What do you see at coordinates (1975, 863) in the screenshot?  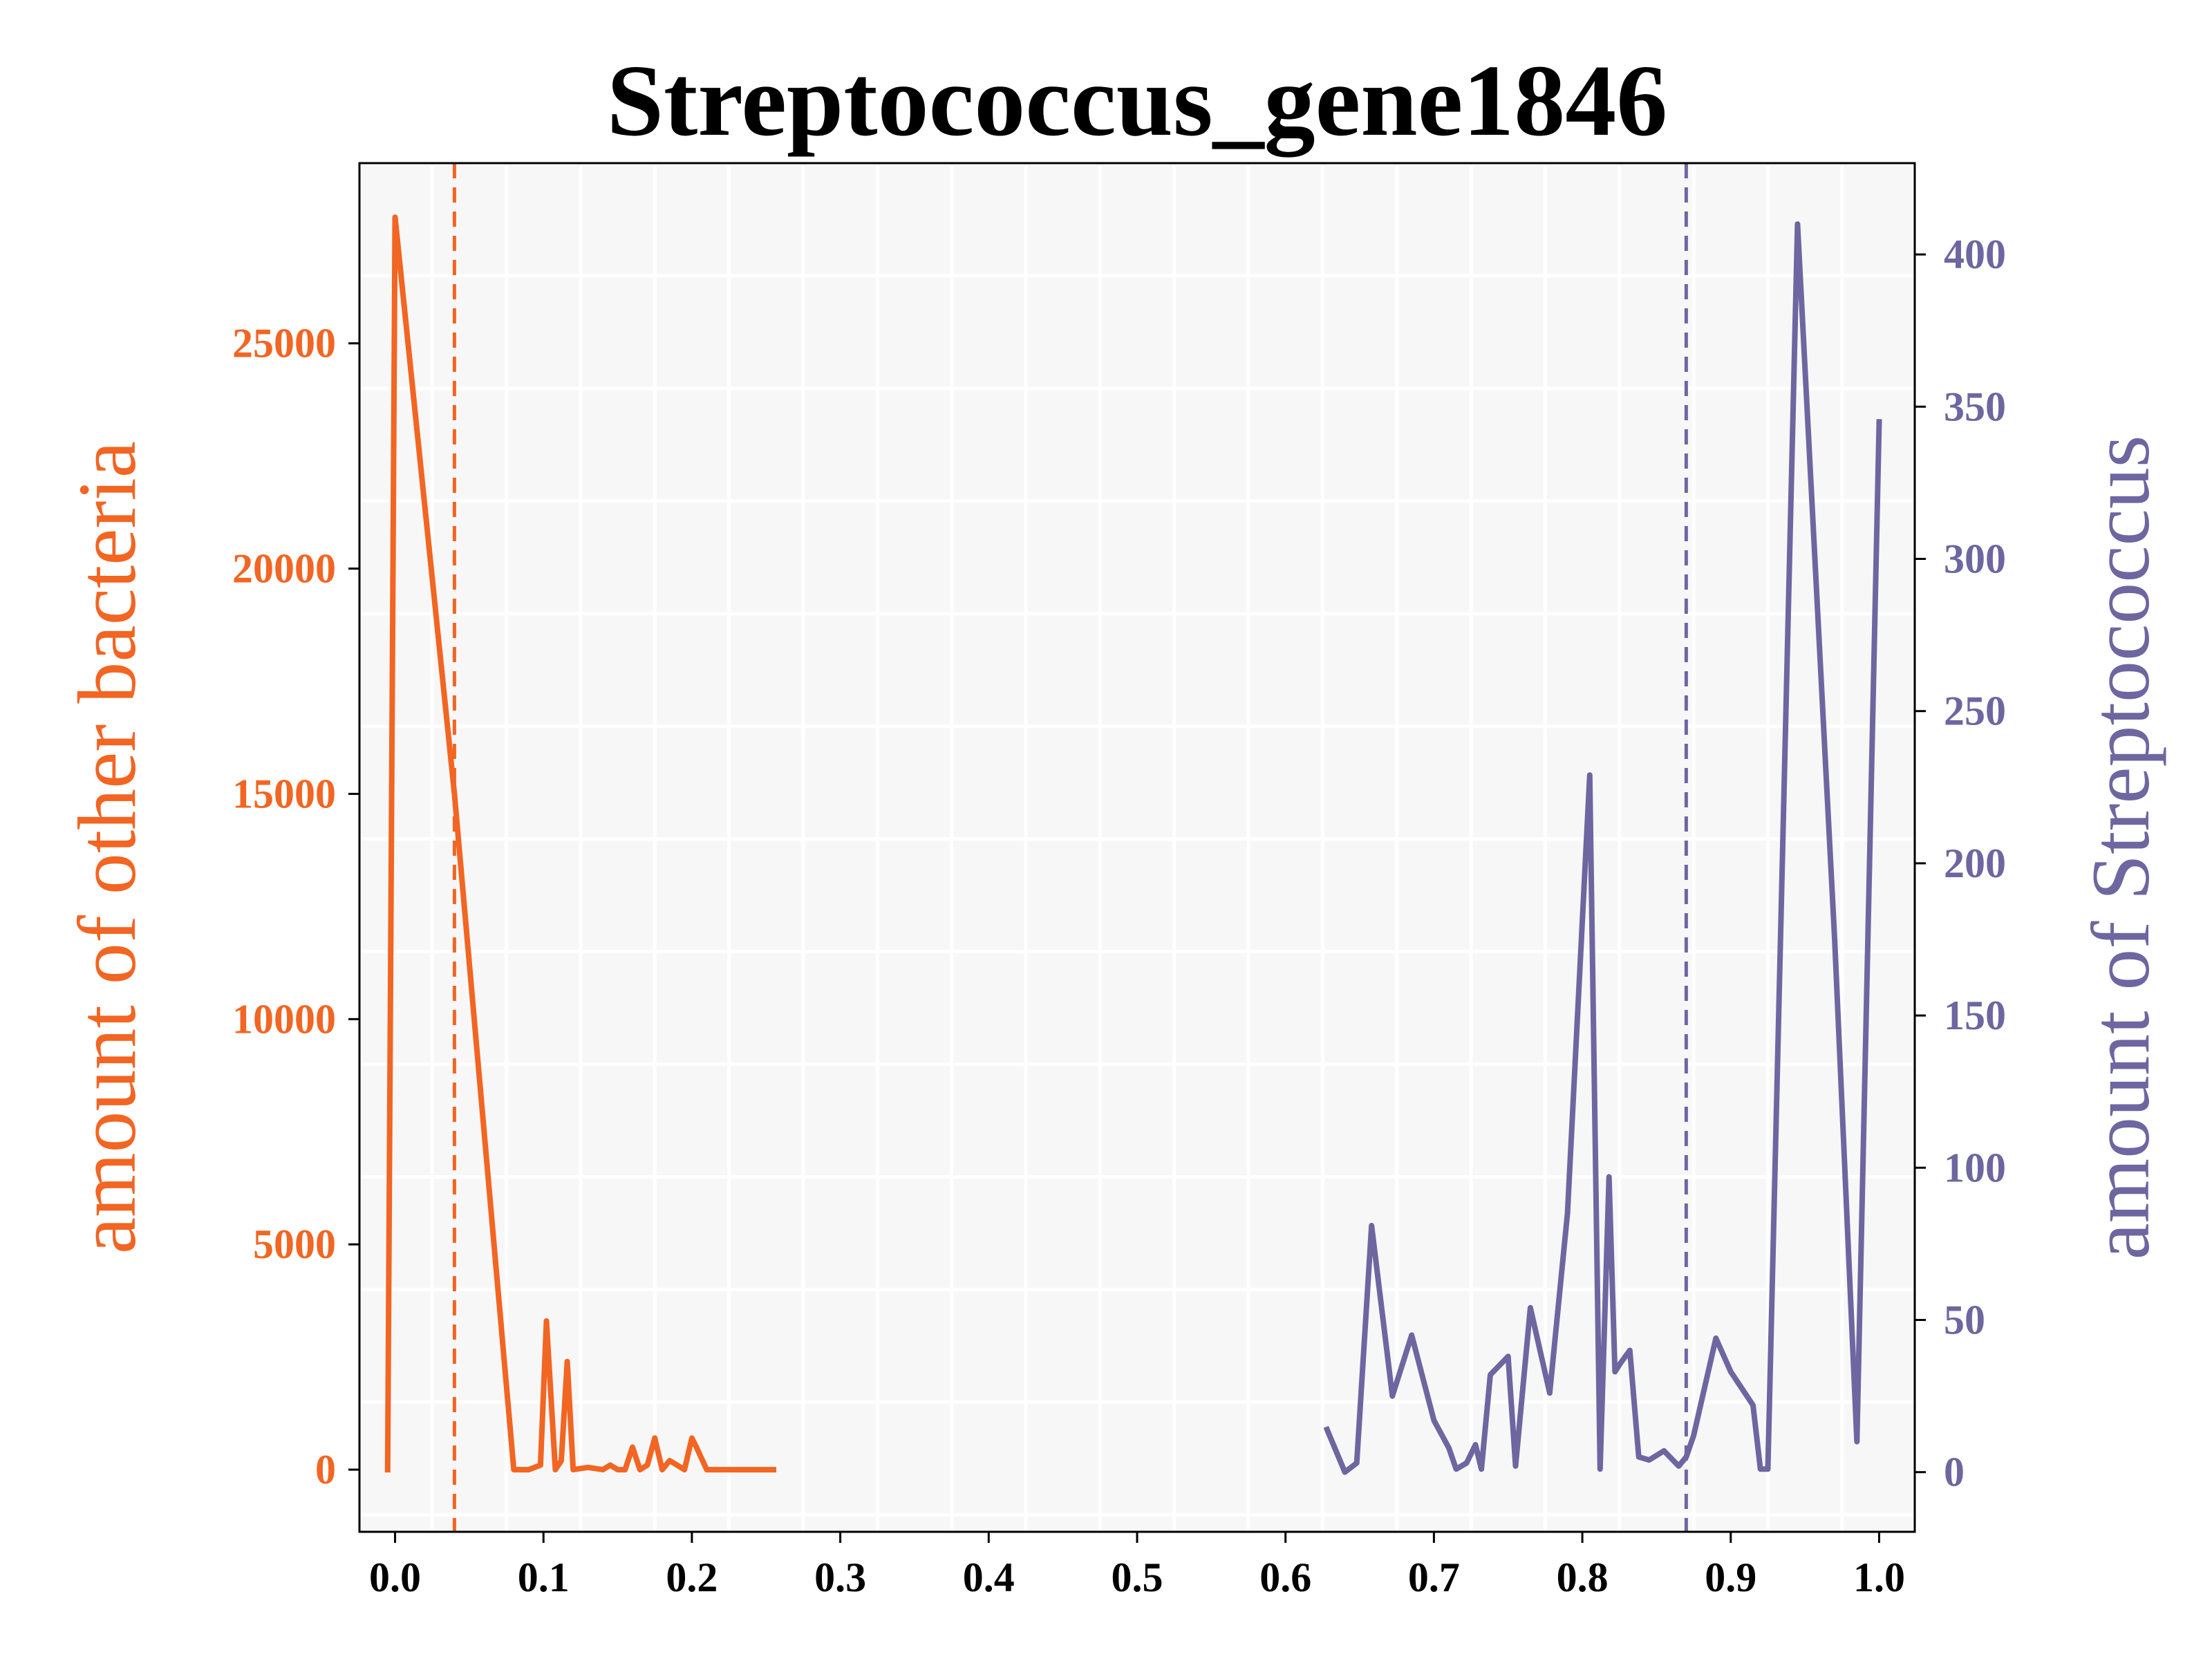 I see `y-right-tick-label: 200` at bounding box center [1975, 863].